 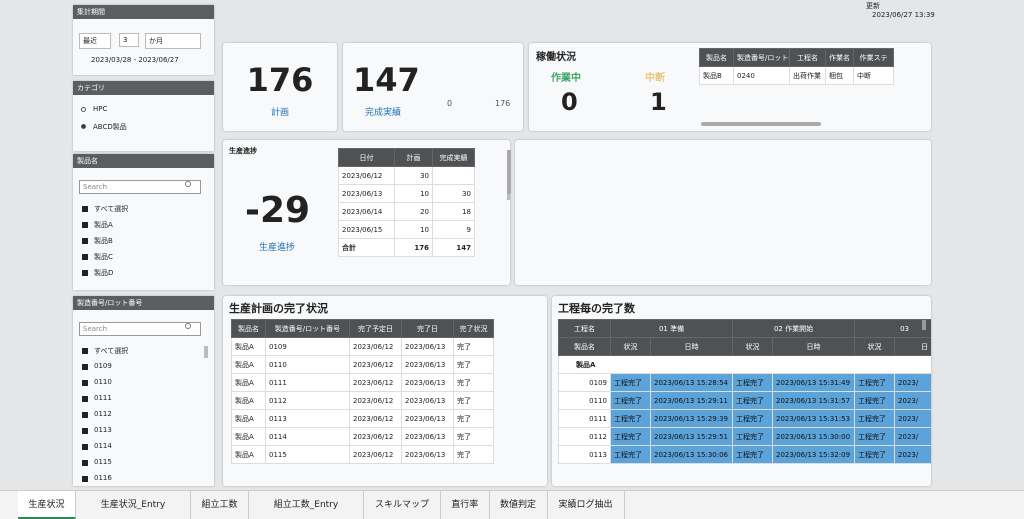 I want to click on list-item: 0113, so click(x=103, y=430).